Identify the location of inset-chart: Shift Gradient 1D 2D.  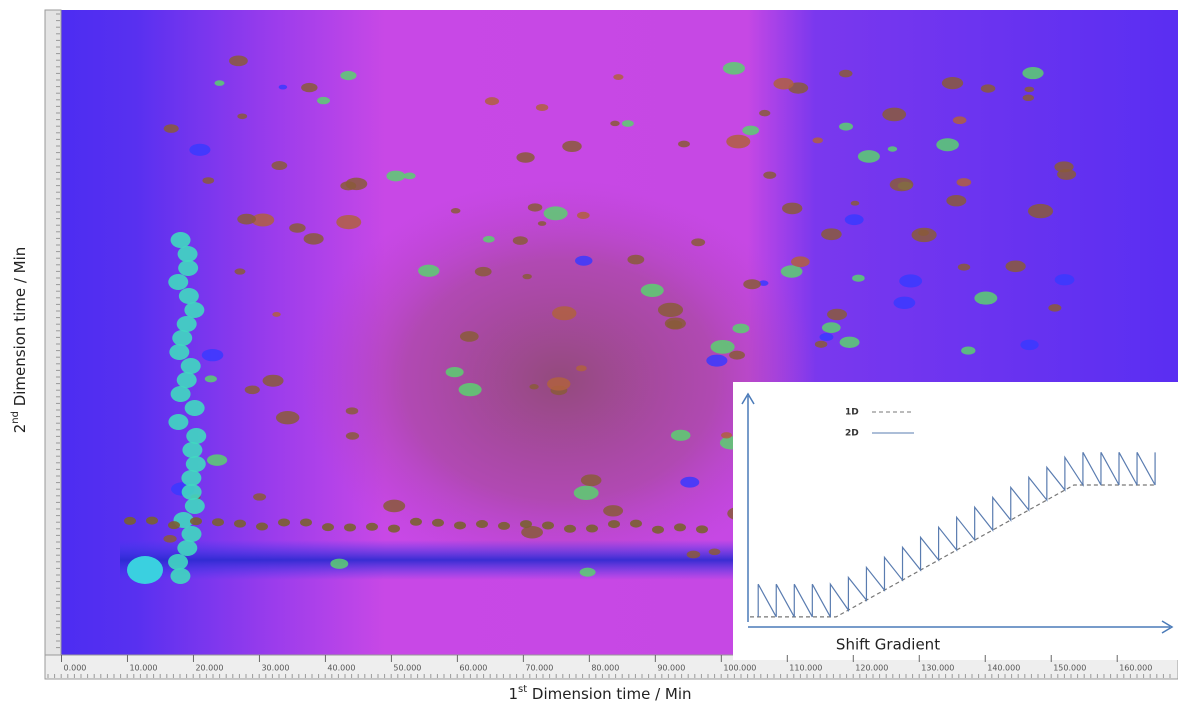
(955, 521).